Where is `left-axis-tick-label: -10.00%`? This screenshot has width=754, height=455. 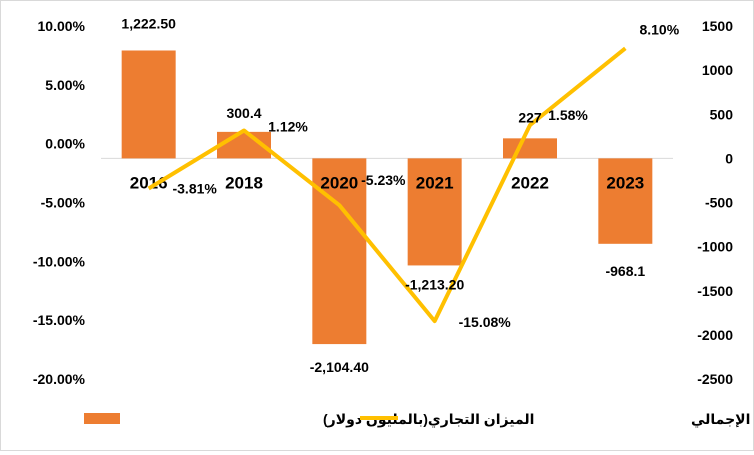 left-axis-tick-label: -10.00% is located at coordinates (59, 261).